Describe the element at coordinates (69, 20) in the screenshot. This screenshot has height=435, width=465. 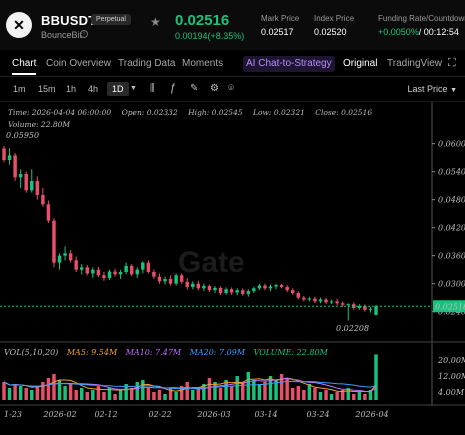
I see `symbol-title: BBUSDT` at that location.